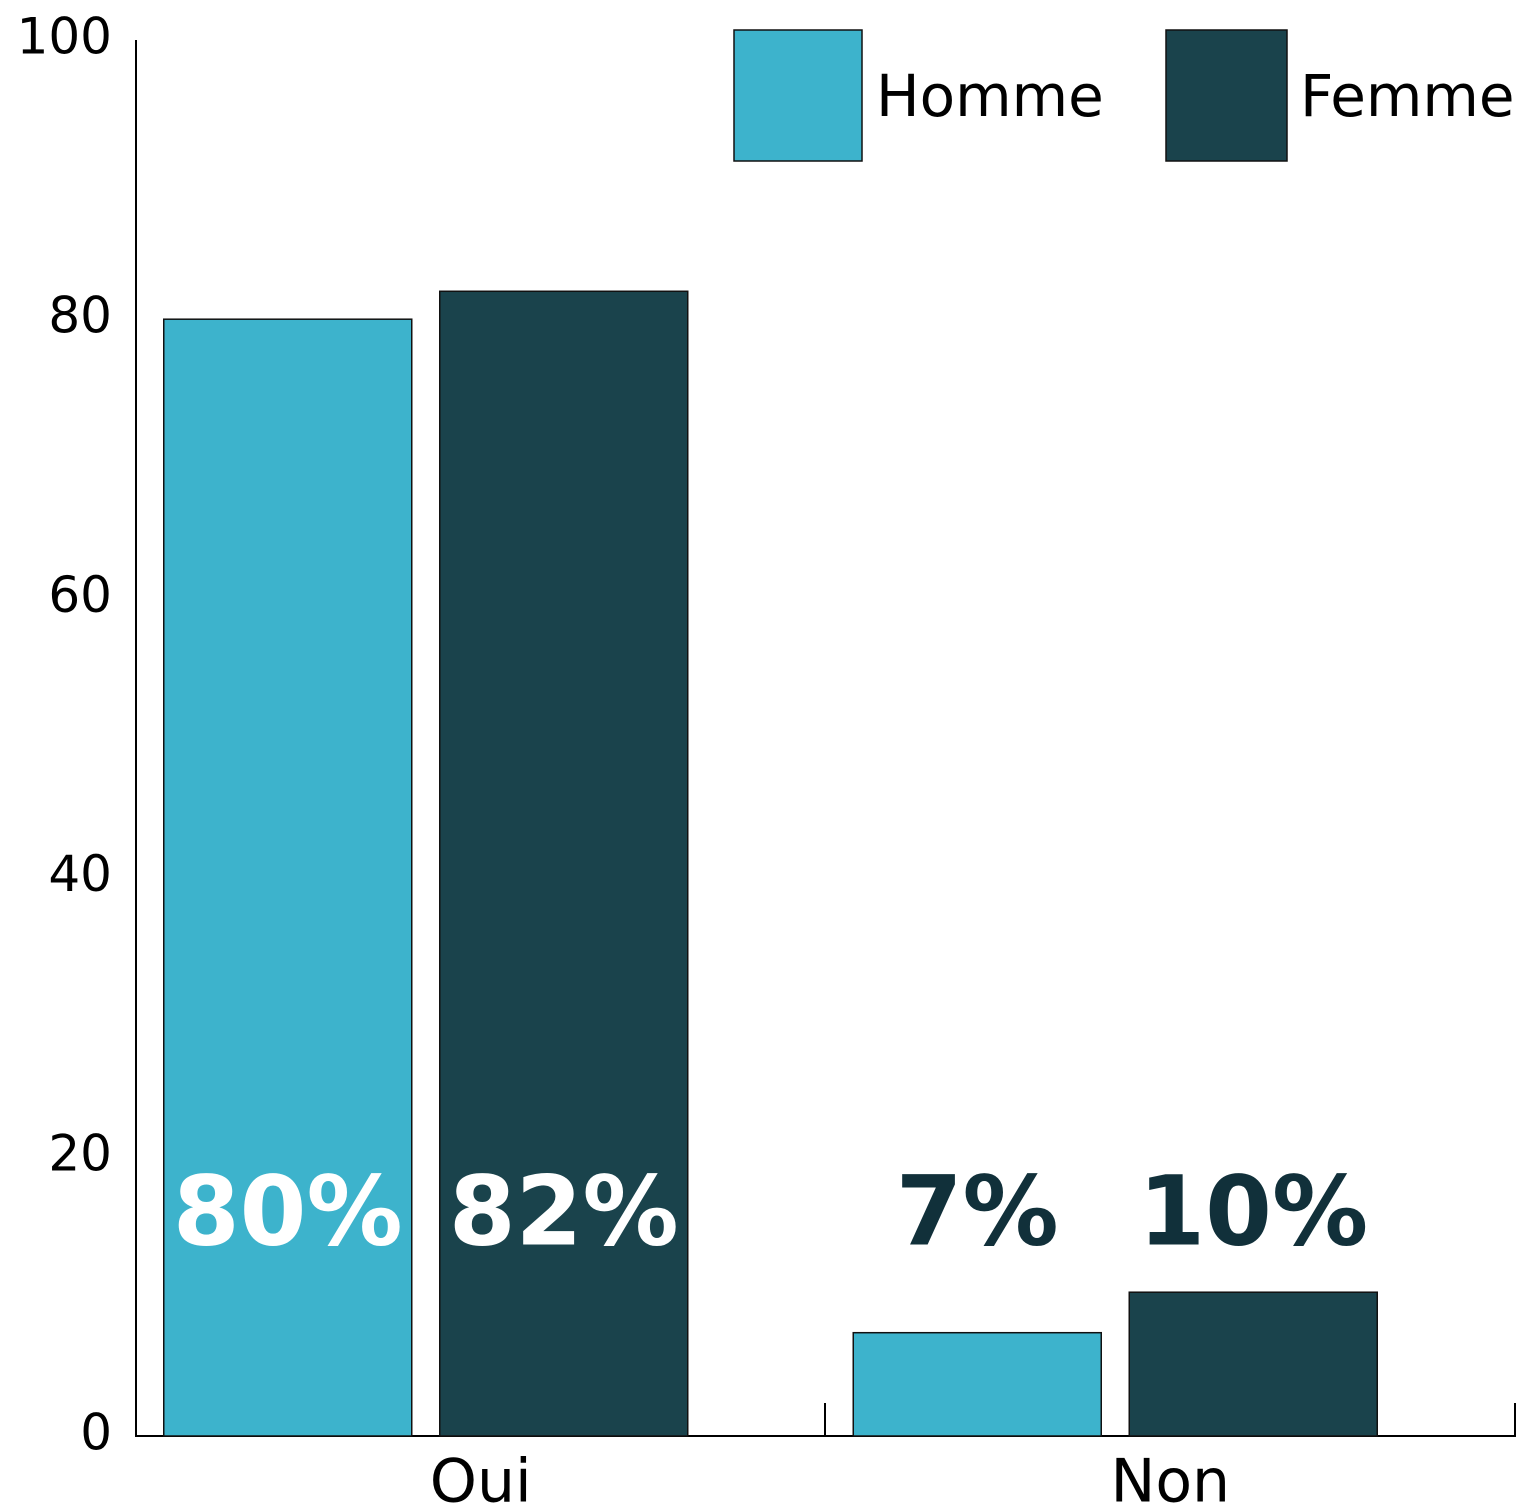  What do you see at coordinates (1407, 96) in the screenshot?
I see `legend-label: Femme` at bounding box center [1407, 96].